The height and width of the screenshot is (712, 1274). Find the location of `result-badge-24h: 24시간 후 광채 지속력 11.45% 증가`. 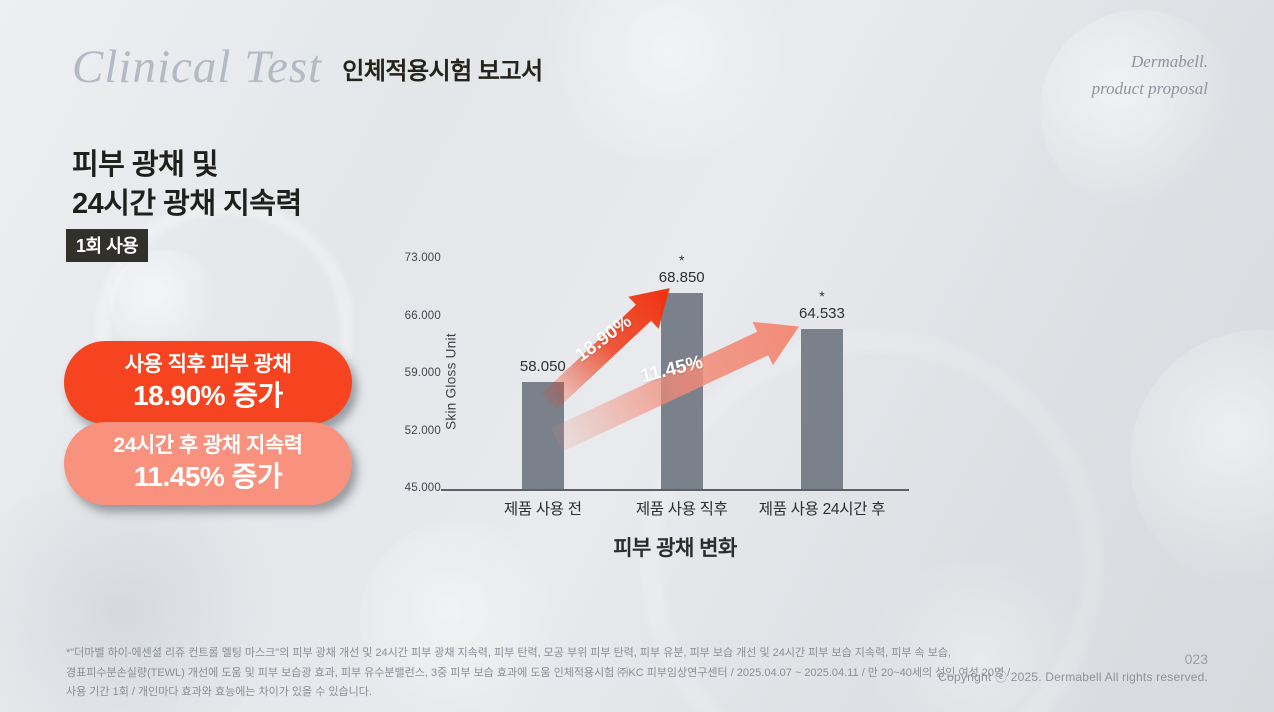

result-badge-24h: 24시간 후 광채 지속력 11.45% 증가 is located at coordinates (208, 463).